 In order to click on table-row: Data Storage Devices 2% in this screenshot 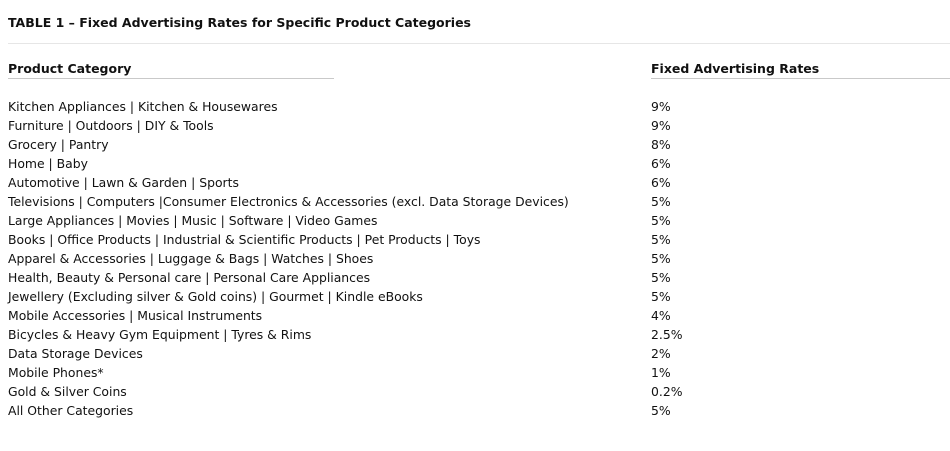, I will do `click(475, 353)`.